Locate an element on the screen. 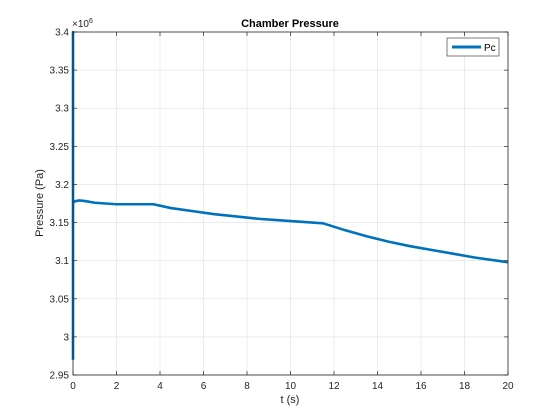 This screenshot has width=560, height=420. y-tick-label: 3.3 is located at coordinates (62, 109).